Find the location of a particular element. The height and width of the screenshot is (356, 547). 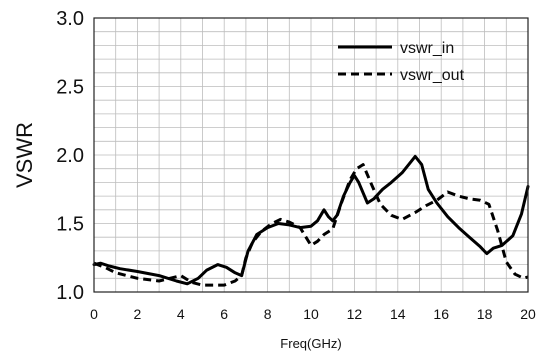

x-axis-label: Freq(GHz) is located at coordinates (310, 343).